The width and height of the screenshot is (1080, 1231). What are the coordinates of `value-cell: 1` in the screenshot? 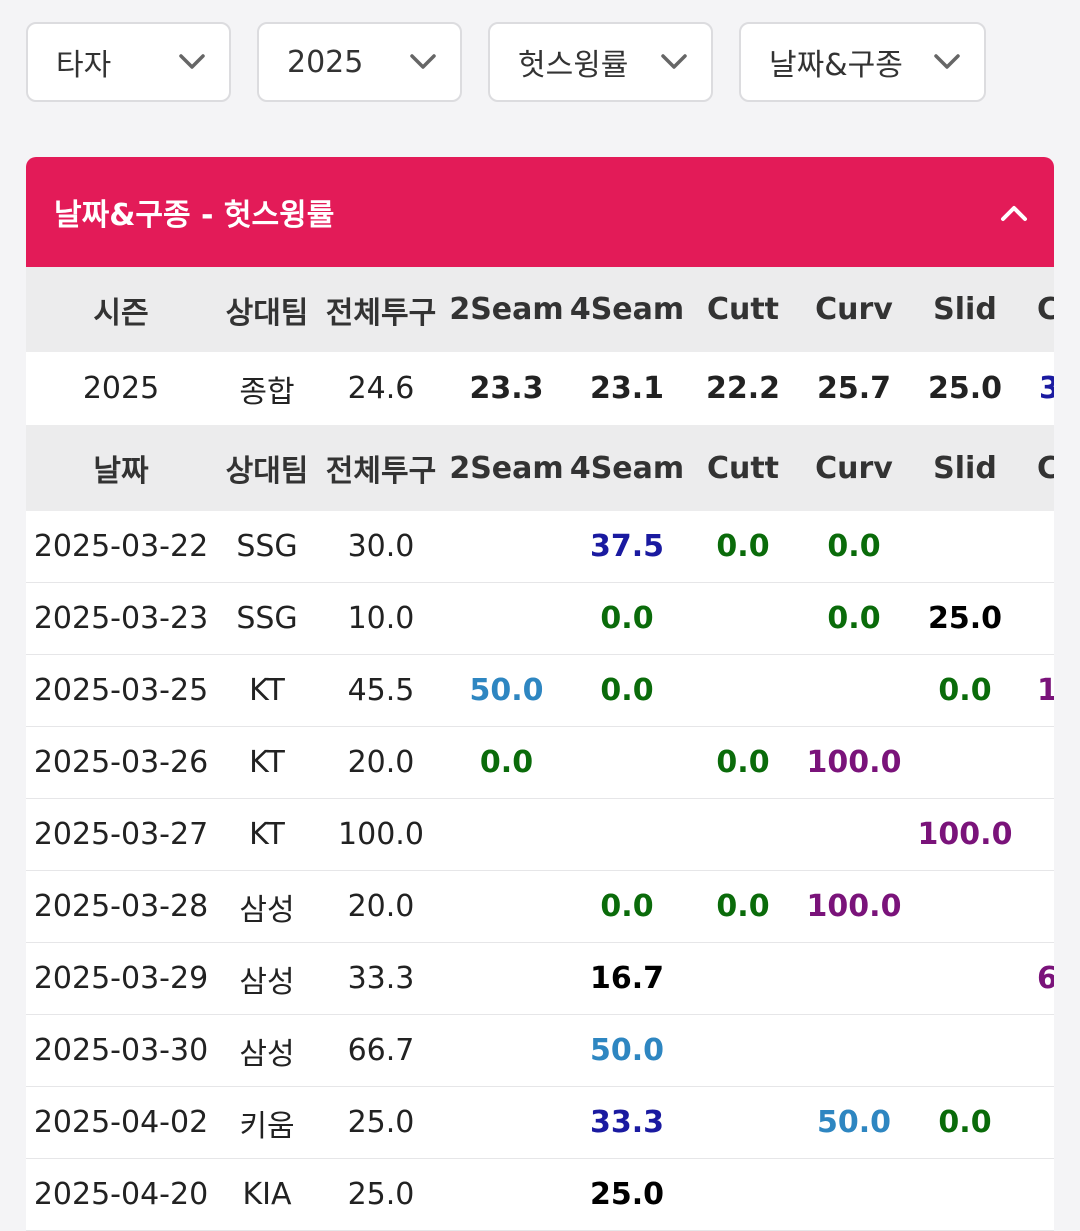 It's located at (1038, 690).